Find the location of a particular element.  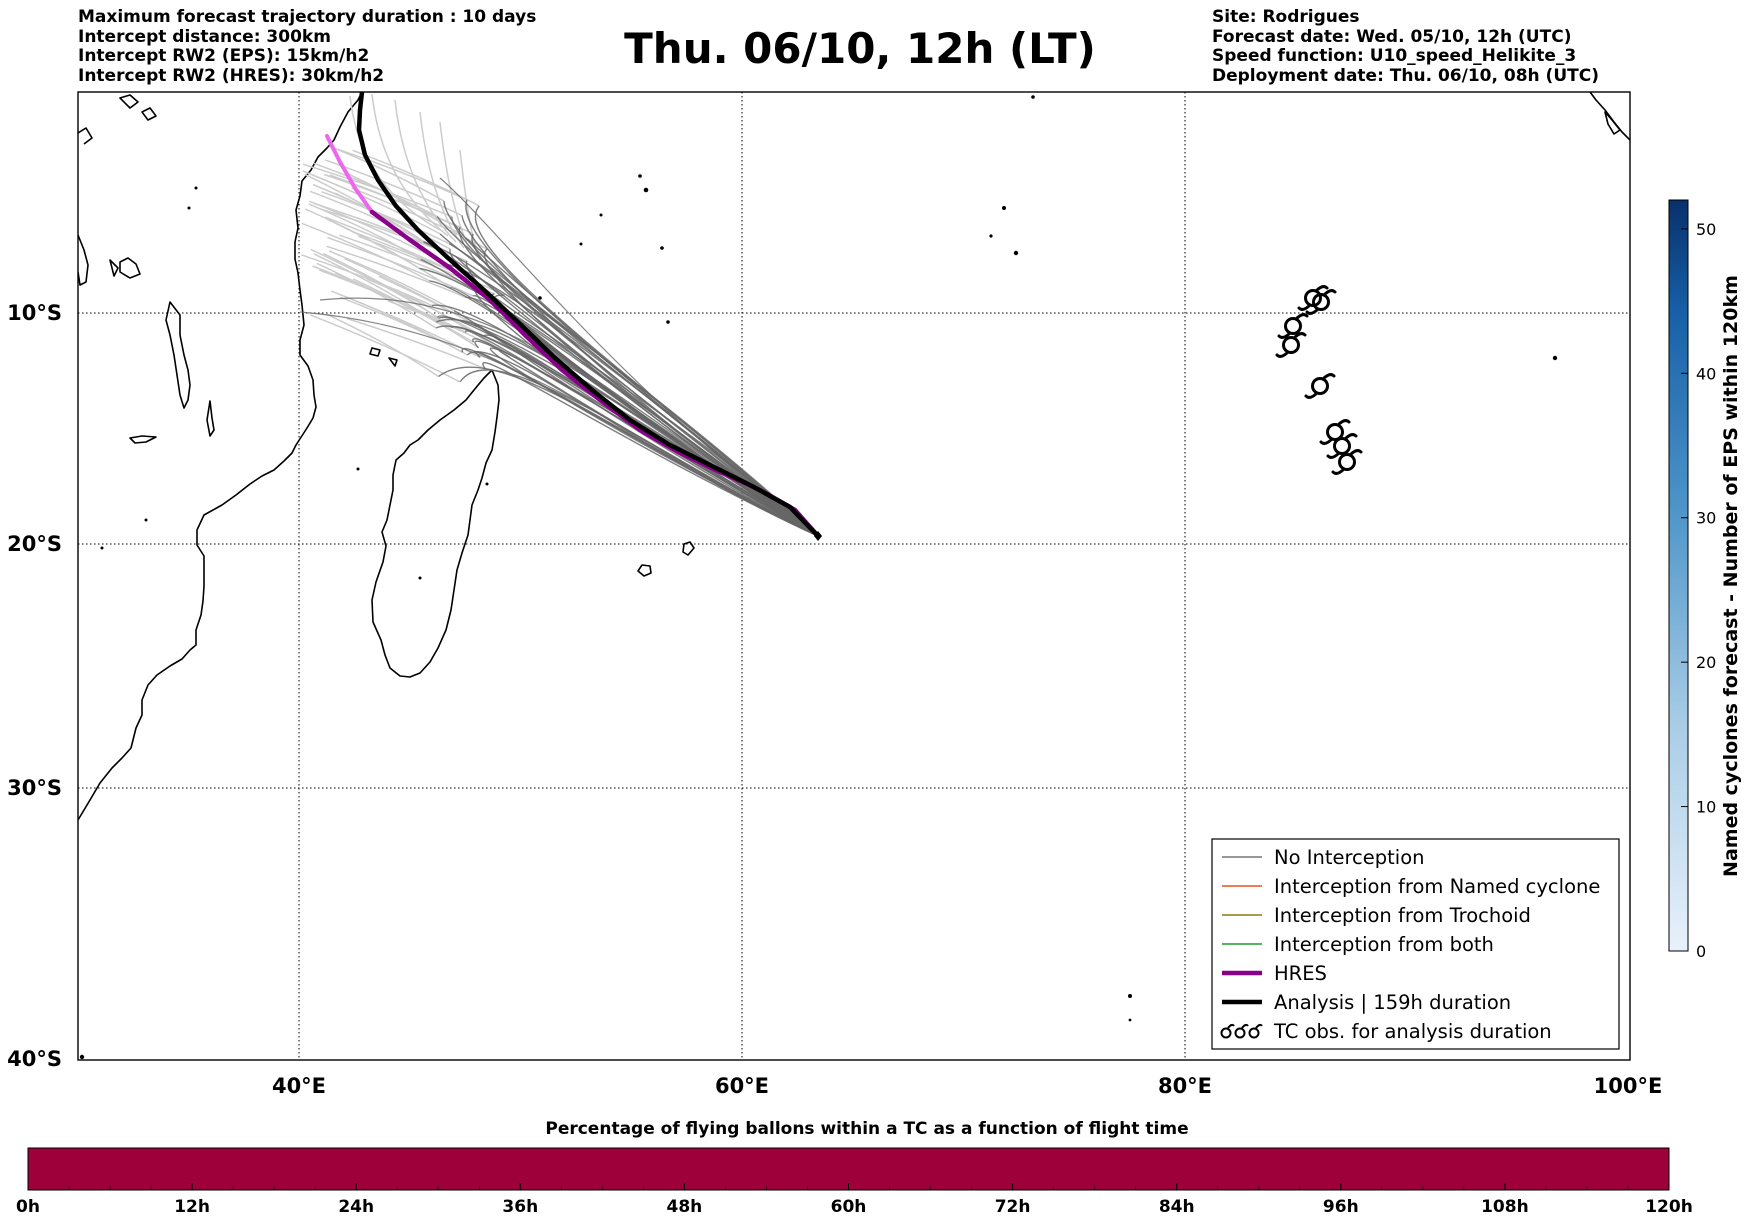

legend-item: Interception from Trochoid is located at coordinates (1376, 915).